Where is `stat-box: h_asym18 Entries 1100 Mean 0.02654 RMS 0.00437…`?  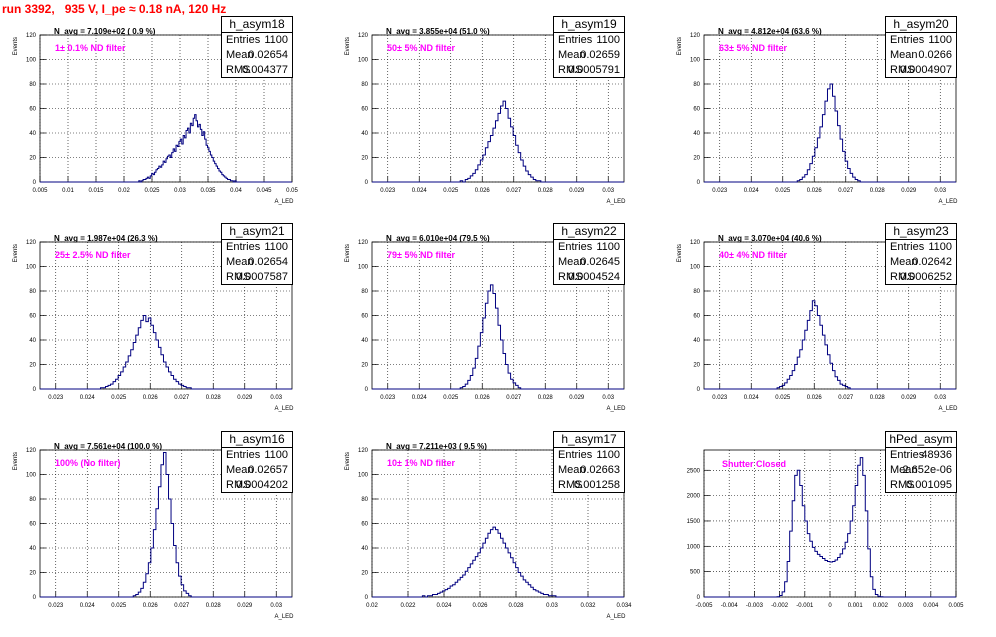 stat-box: h_asym18 Entries 1100 Mean 0.02654 RMS 0.00437… is located at coordinates (257, 47).